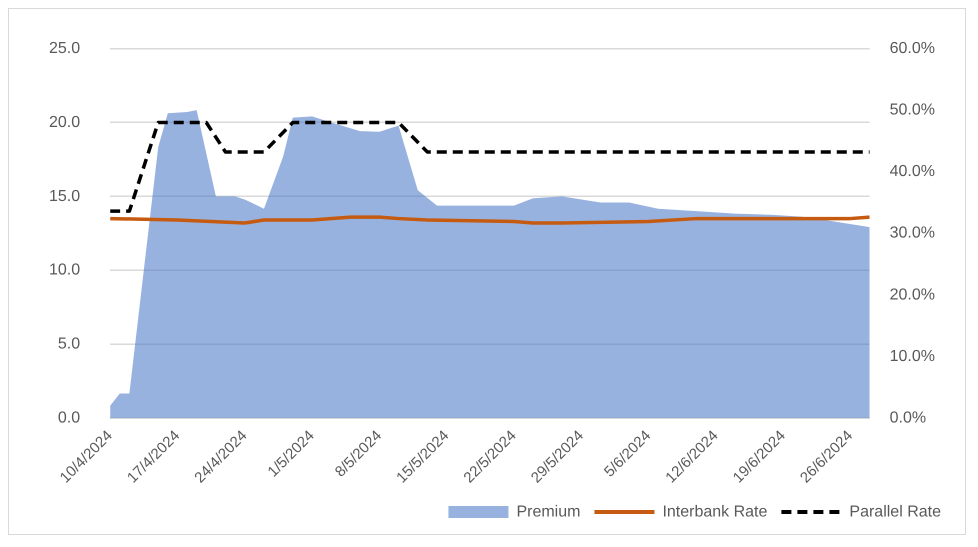  What do you see at coordinates (913, 295) in the screenshot?
I see `y2-tick-label: 20.0%` at bounding box center [913, 295].